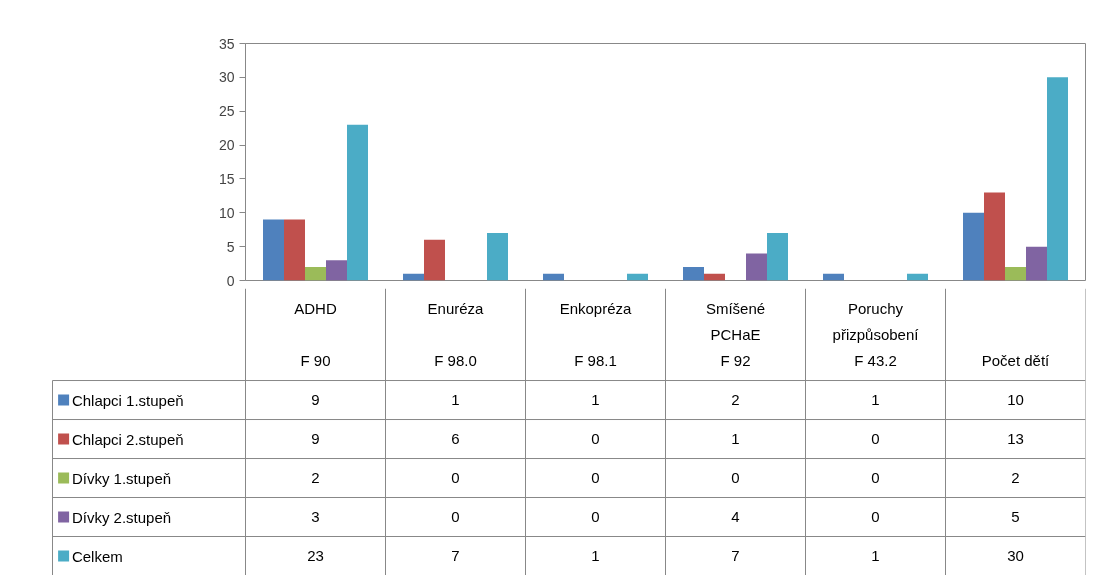 This screenshot has height=579, width=1113. What do you see at coordinates (121, 517) in the screenshot?
I see `legend-label: Dívky 2.stupeň` at bounding box center [121, 517].